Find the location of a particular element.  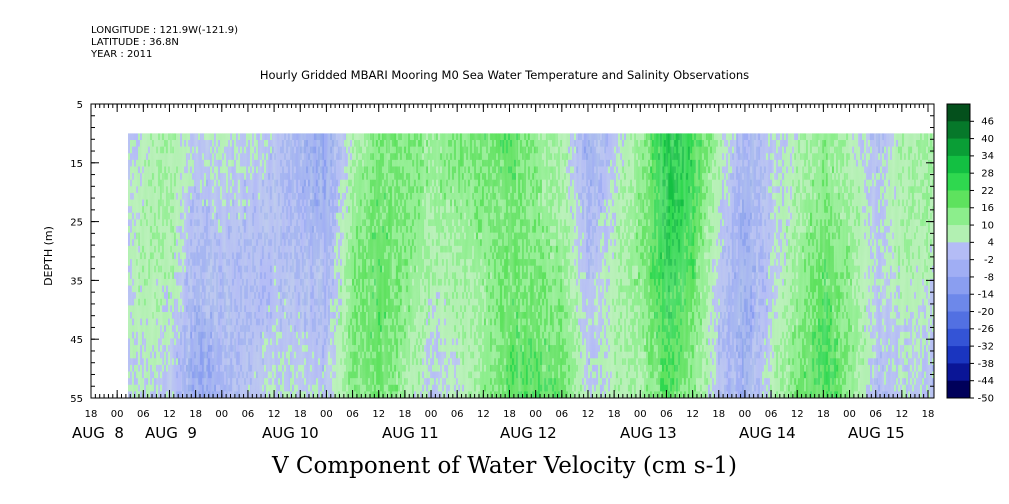

year-text: YEAR : 2011 is located at coordinates (122, 54).